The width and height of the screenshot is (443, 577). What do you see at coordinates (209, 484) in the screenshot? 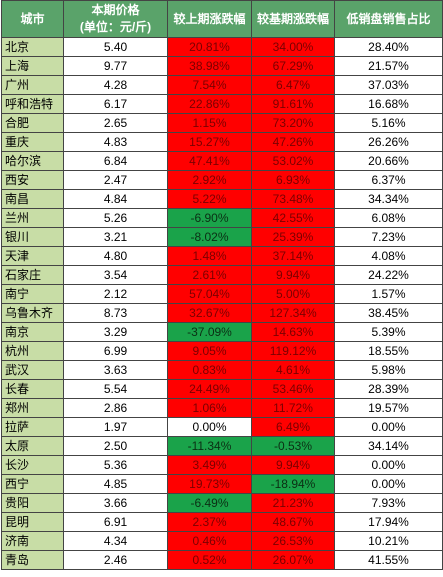
I see `mom-change-cell: 19.73%` at bounding box center [209, 484].